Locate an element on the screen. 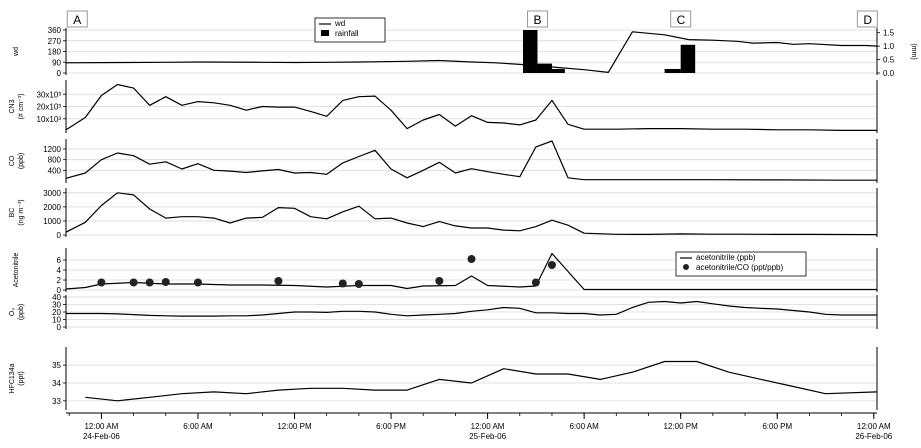  y-tick-label: 33 is located at coordinates (56, 401).